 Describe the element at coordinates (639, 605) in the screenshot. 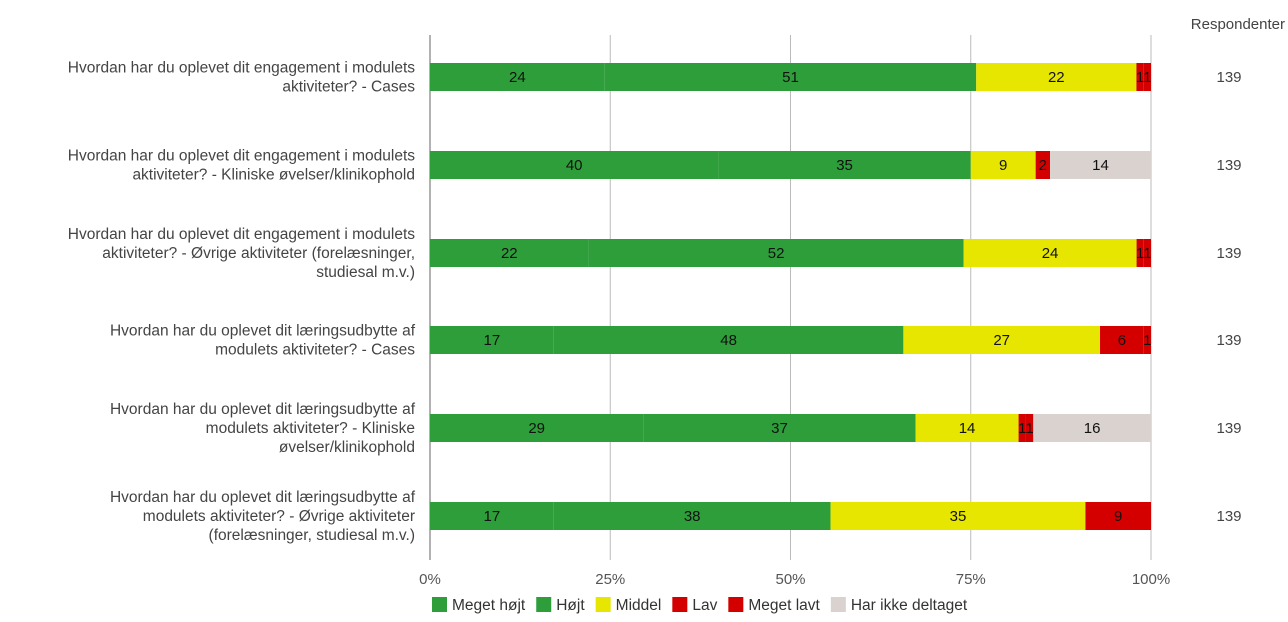

I see `legend-label: Middel` at that location.